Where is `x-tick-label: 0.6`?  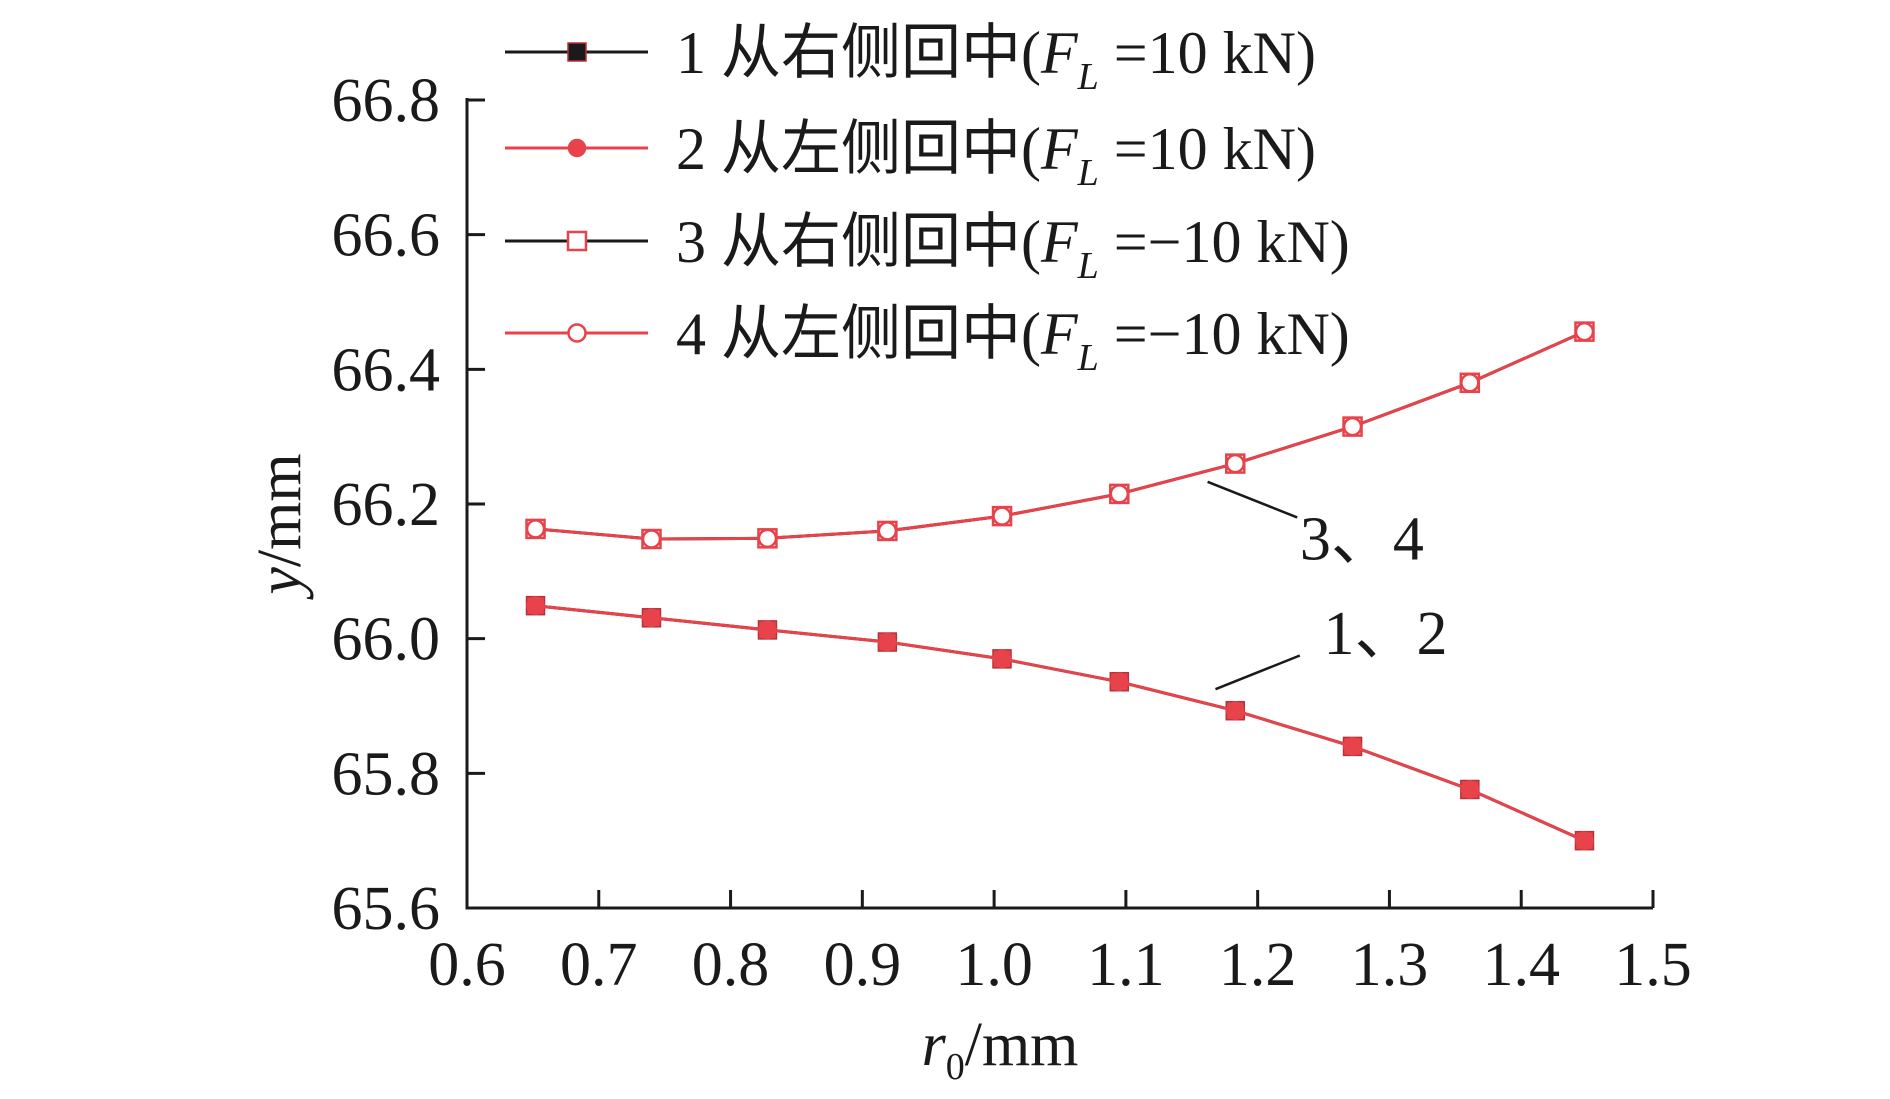 x-tick-label: 0.6 is located at coordinates (467, 965).